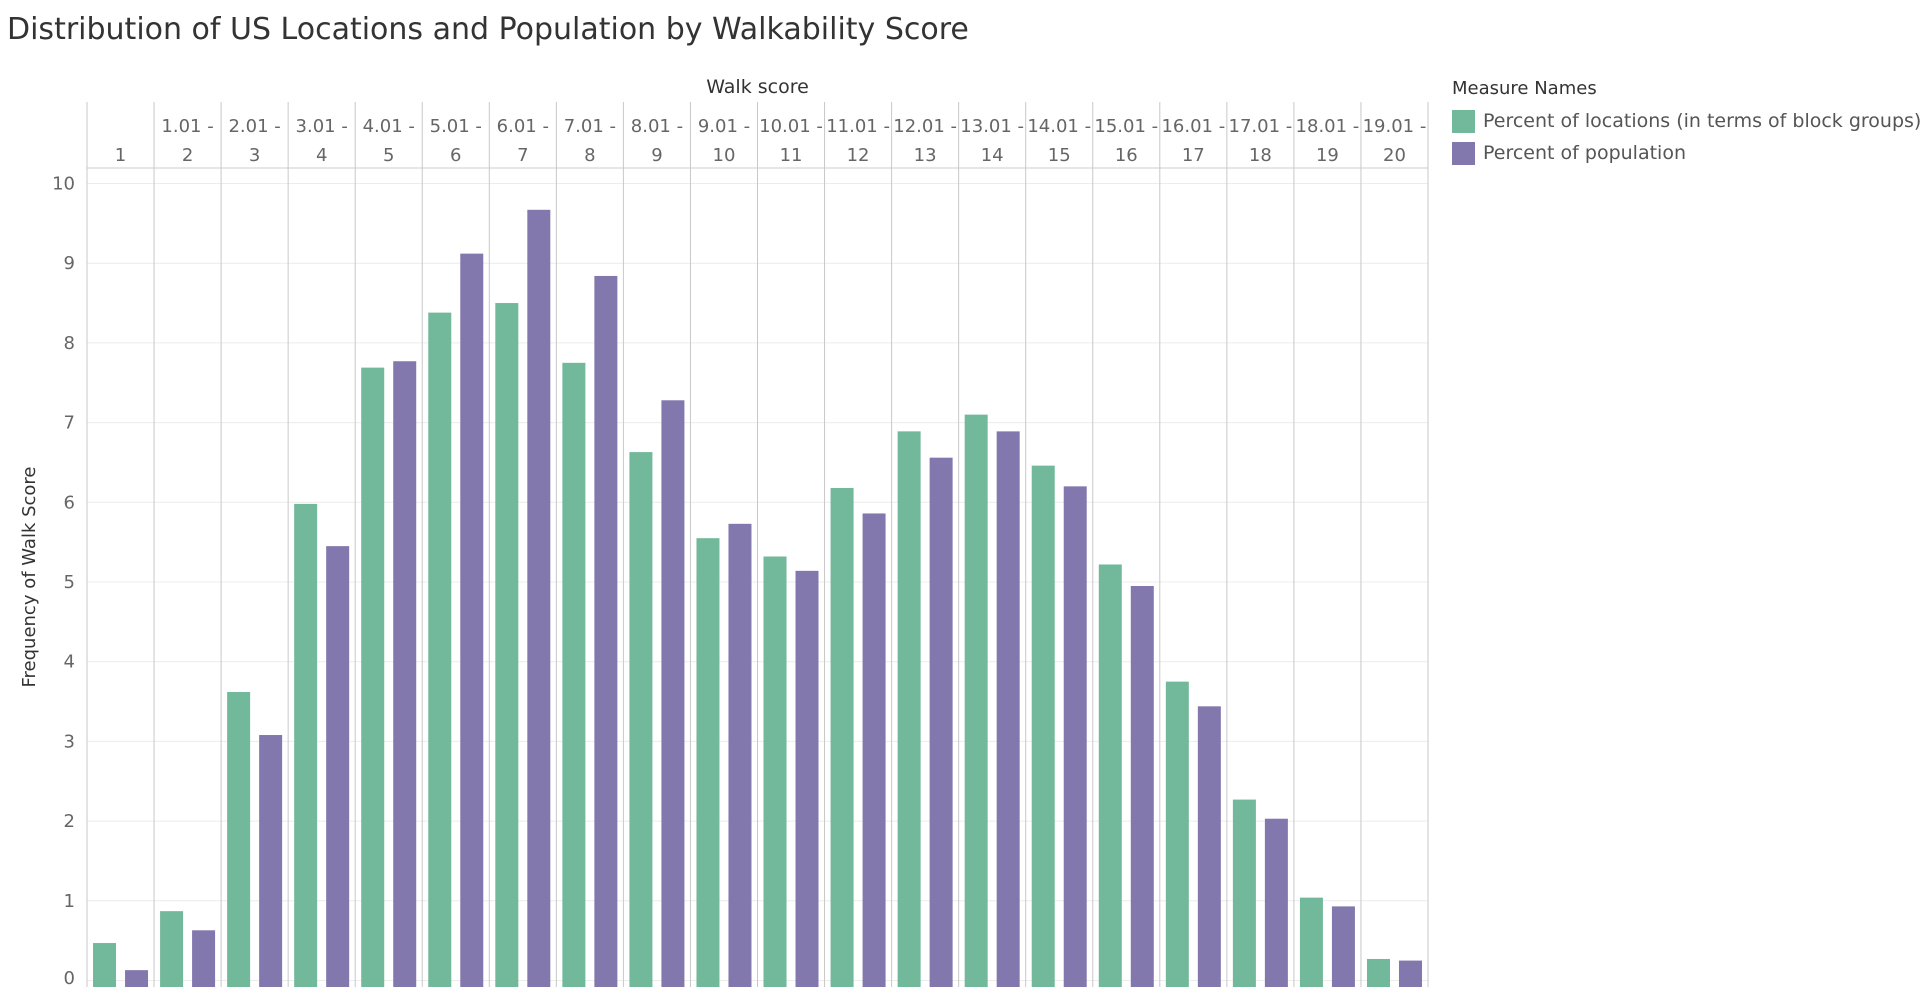 Image resolution: width=1920 pixels, height=990 pixels. What do you see at coordinates (1193, 126) in the screenshot?
I see `x-tick-label-top: 16.01 -` at bounding box center [1193, 126].